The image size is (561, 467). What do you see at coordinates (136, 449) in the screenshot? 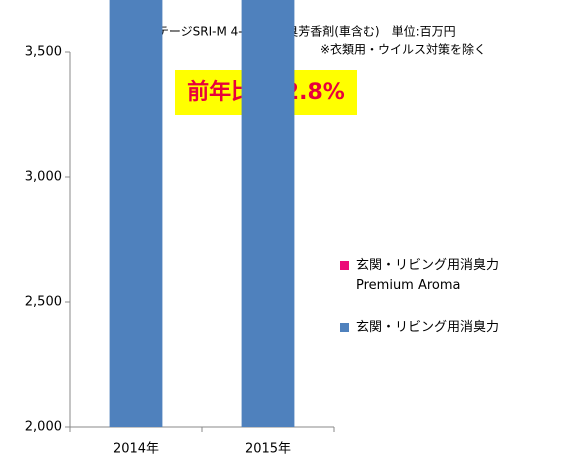
I see `x-tick-label: 2014年` at bounding box center [136, 449].